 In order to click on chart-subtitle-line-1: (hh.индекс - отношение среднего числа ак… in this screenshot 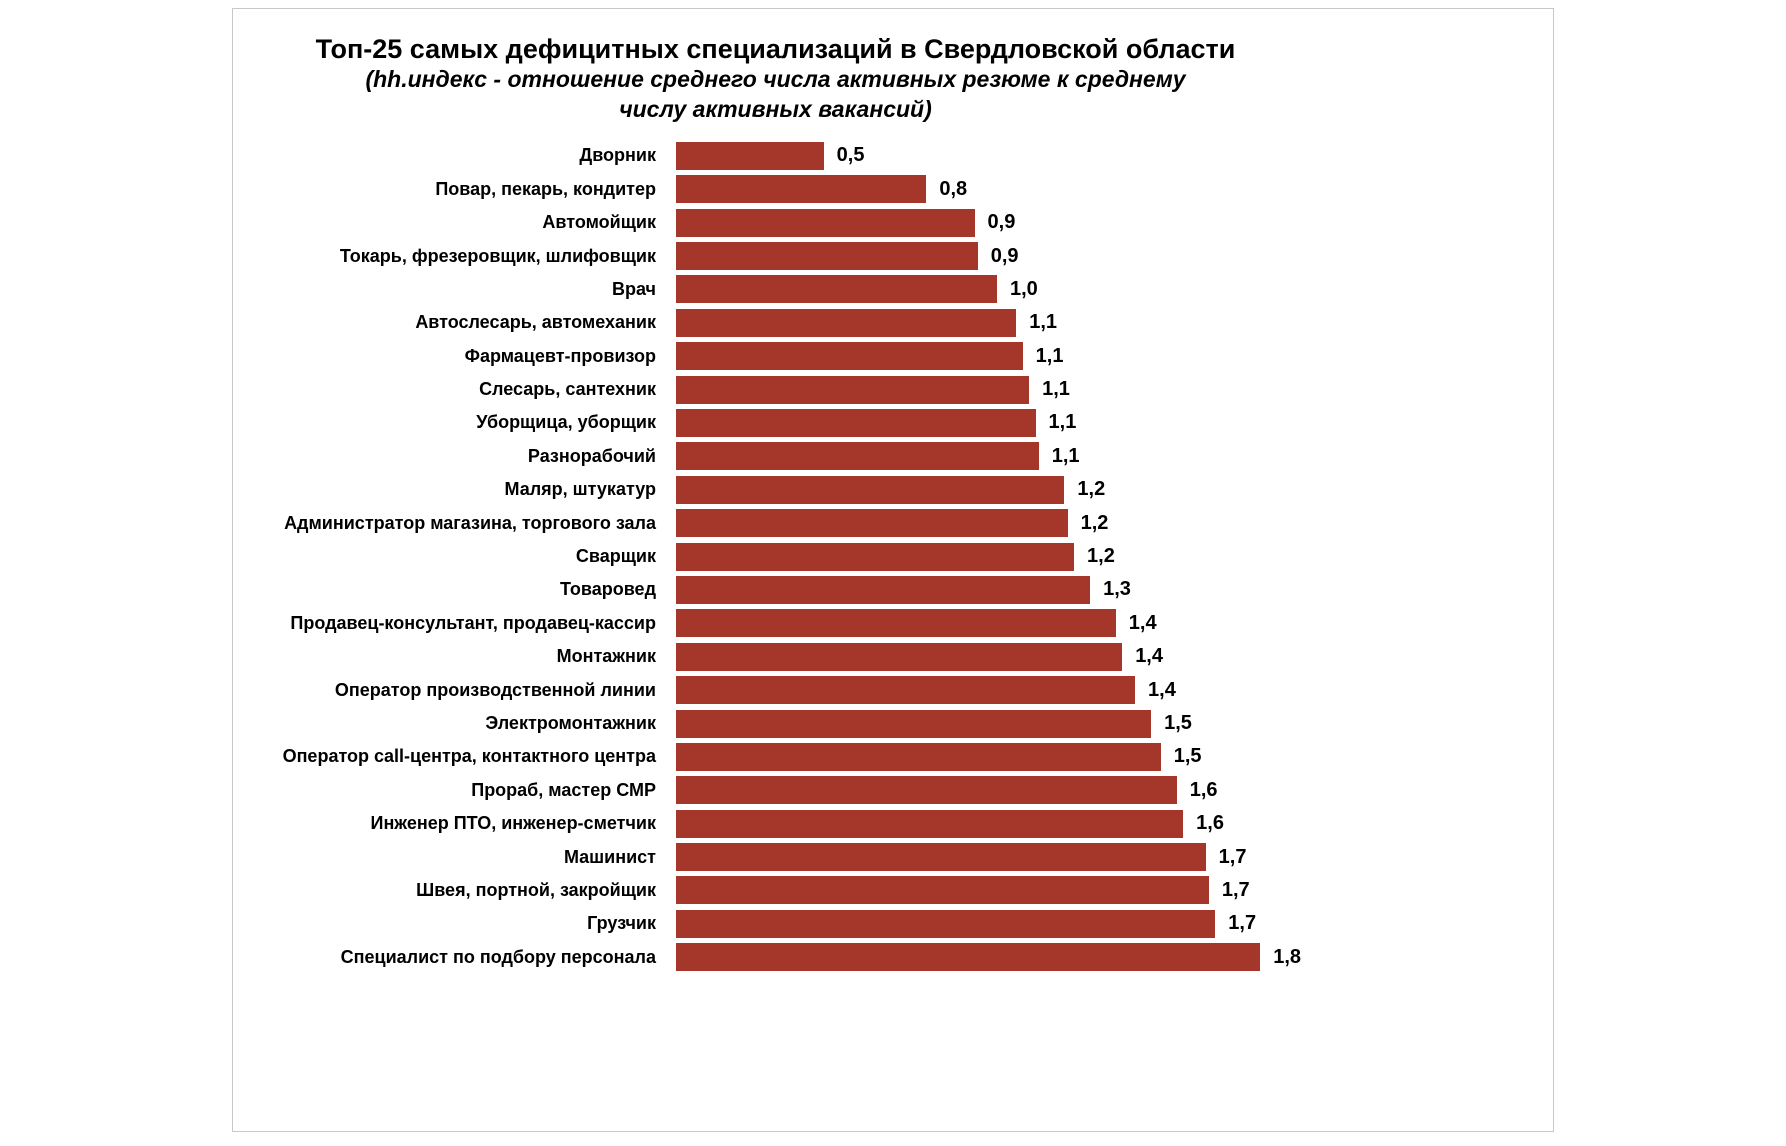, I will do `click(775, 79)`.